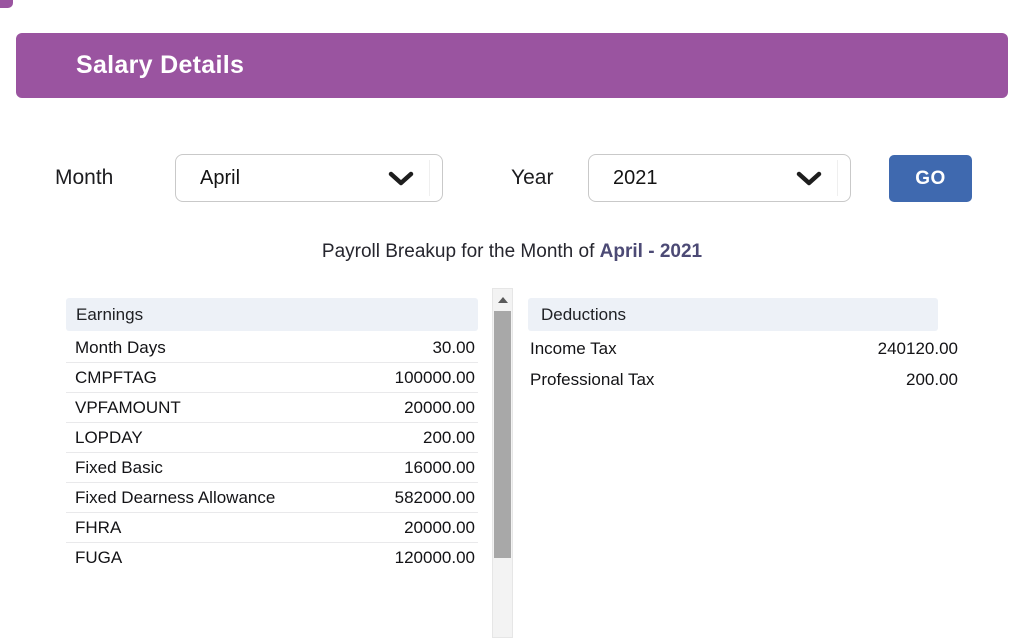 Image resolution: width=1024 pixels, height=638 pixels. I want to click on scrollbar-thumb, so click(502, 434).